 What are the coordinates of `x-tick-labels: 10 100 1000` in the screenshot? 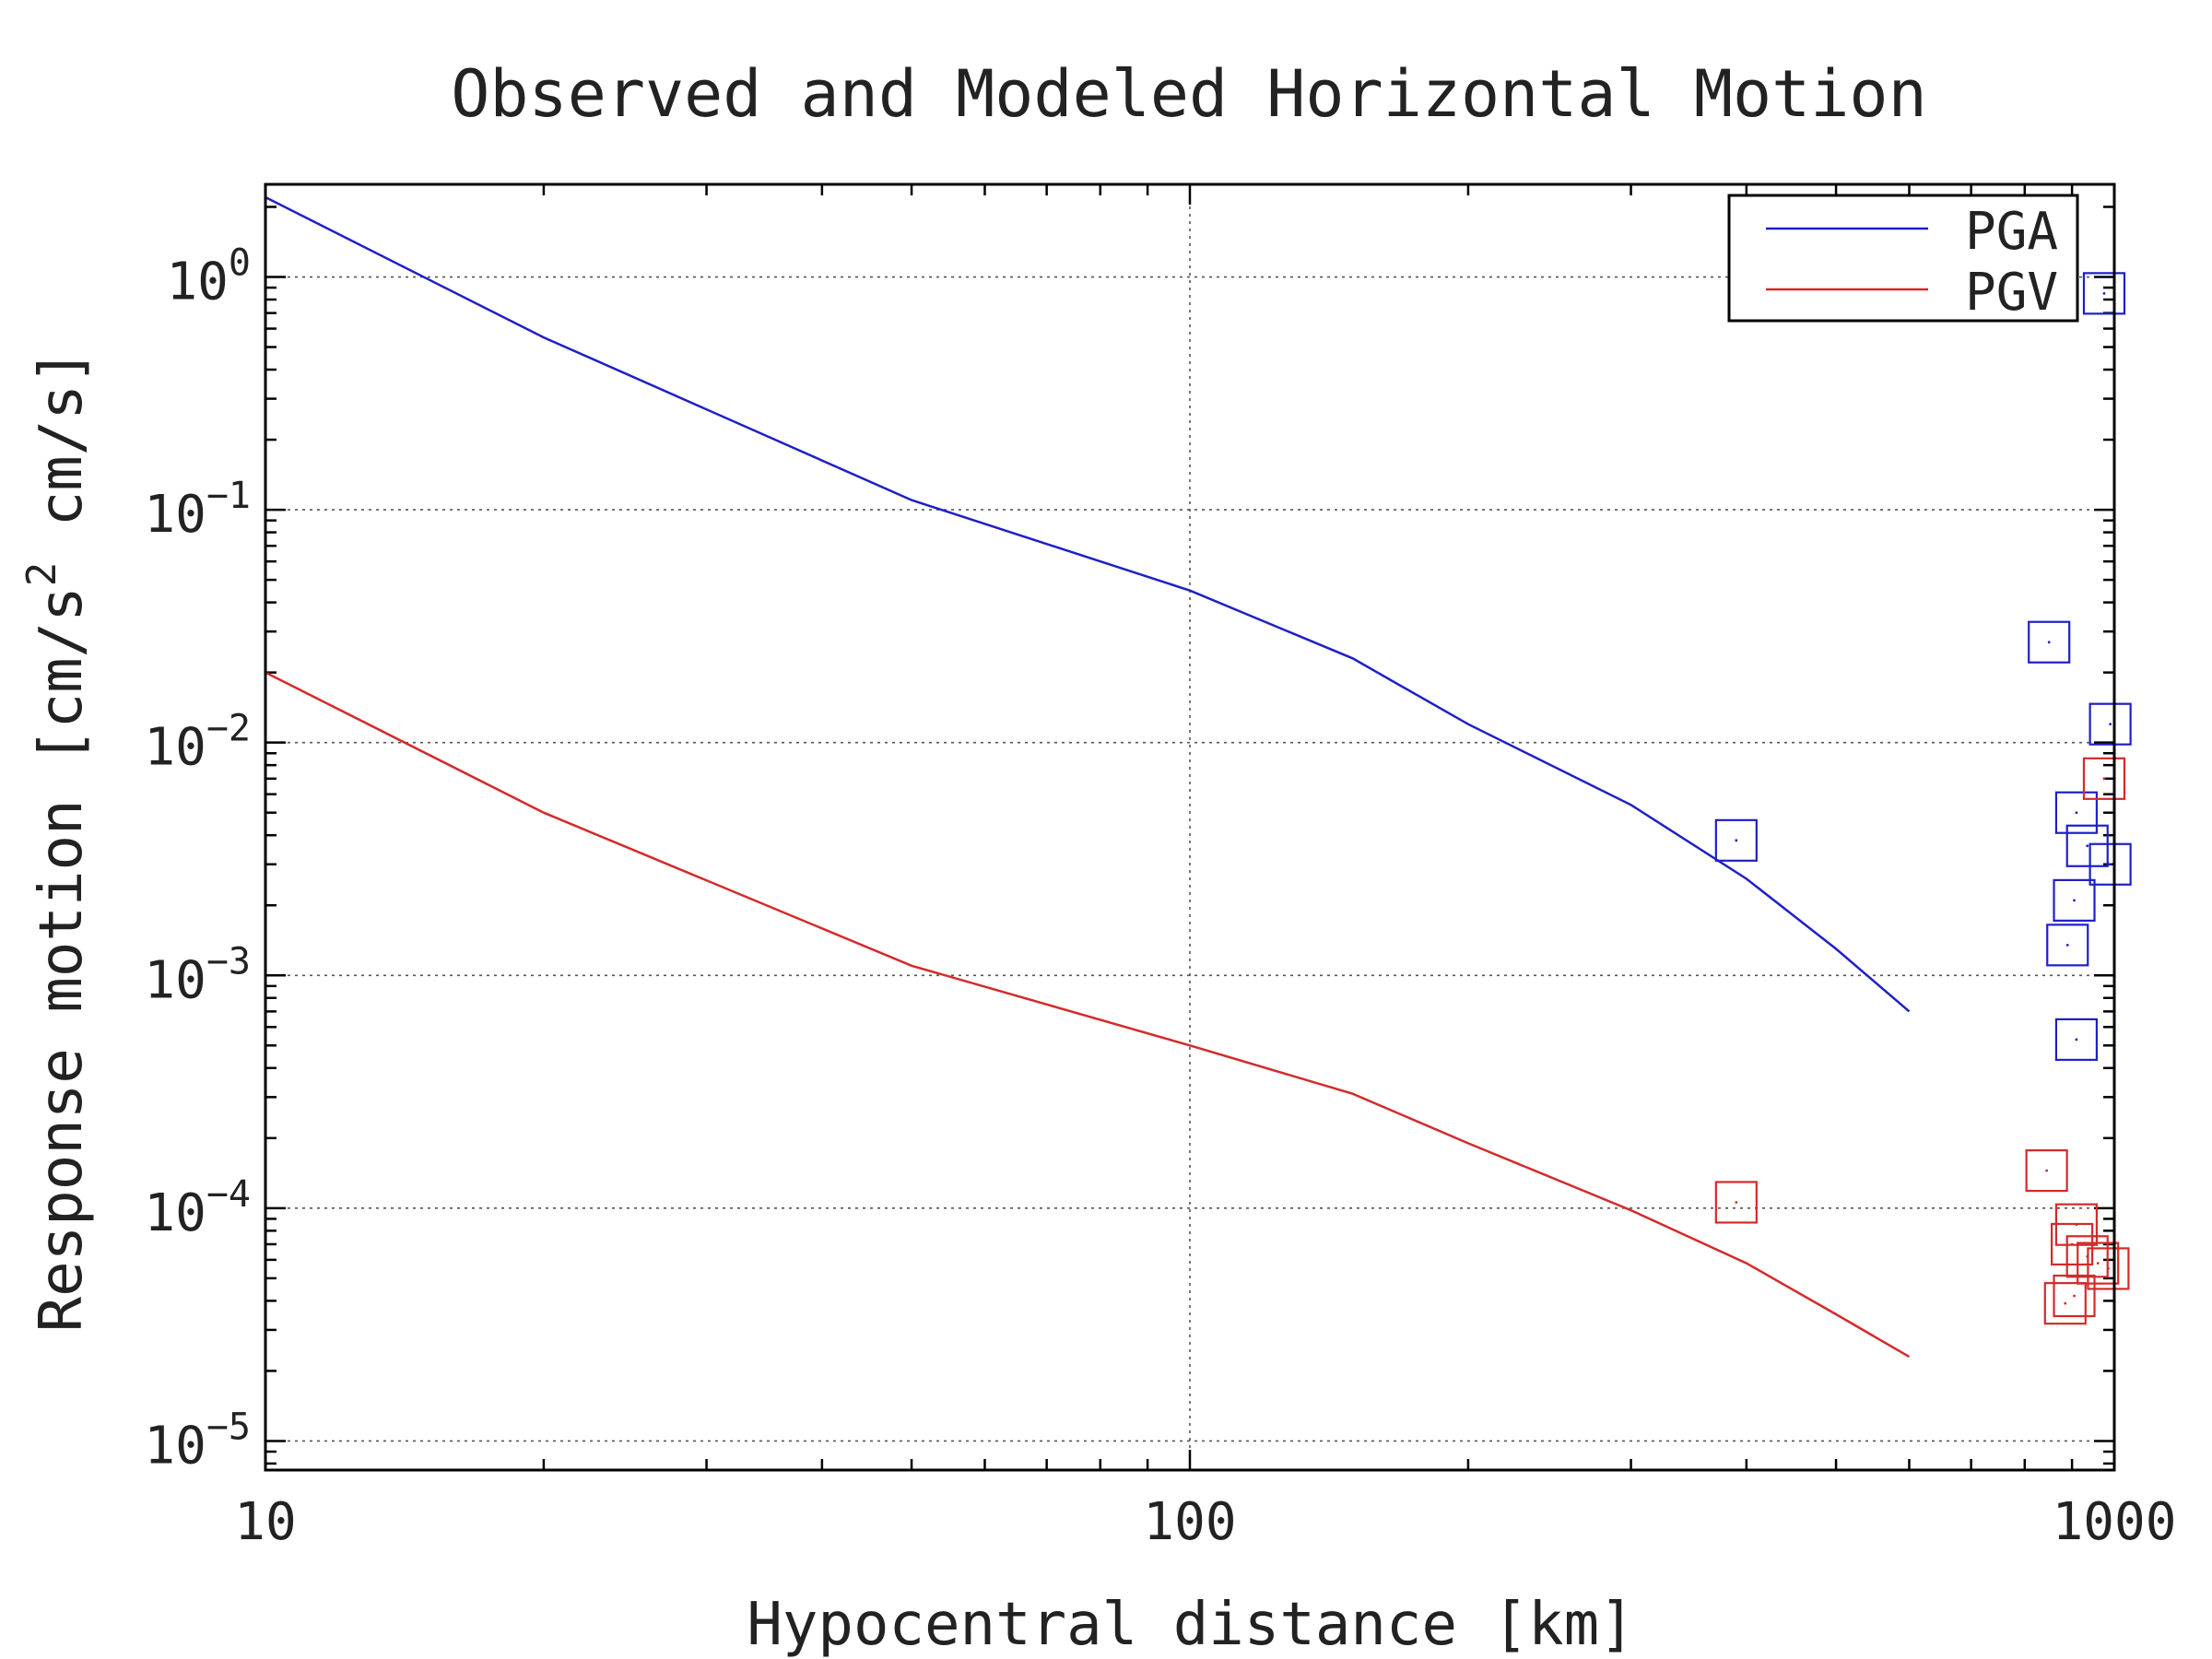 It's located at (1205, 1522).